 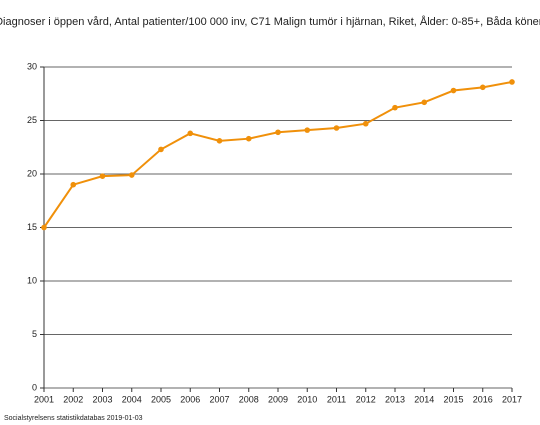 What do you see at coordinates (32, 280) in the screenshot?
I see `y-tick-label: 10` at bounding box center [32, 280].